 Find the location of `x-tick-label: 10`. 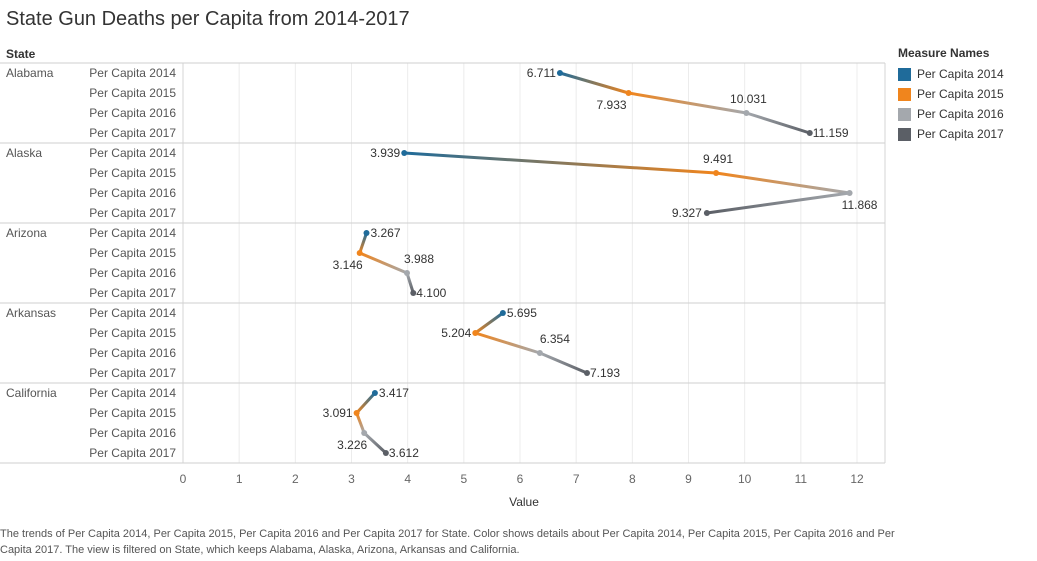

x-tick-label: 10 is located at coordinates (745, 479).